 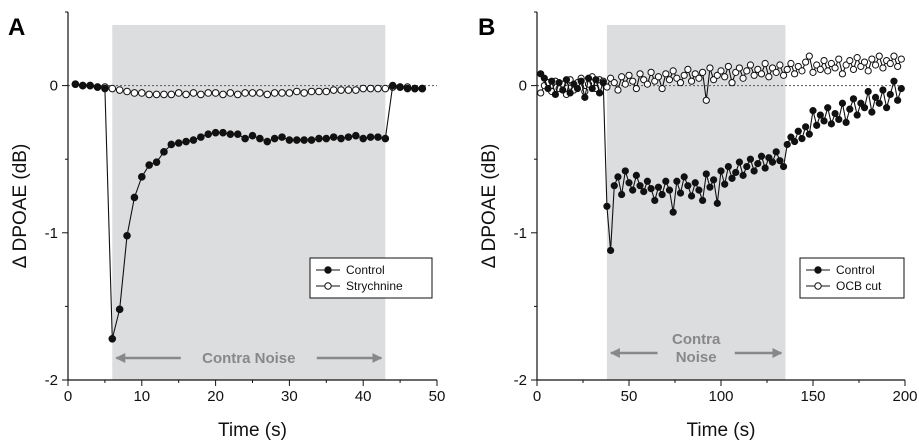 I want to click on legend-marker, so click(x=328, y=286).